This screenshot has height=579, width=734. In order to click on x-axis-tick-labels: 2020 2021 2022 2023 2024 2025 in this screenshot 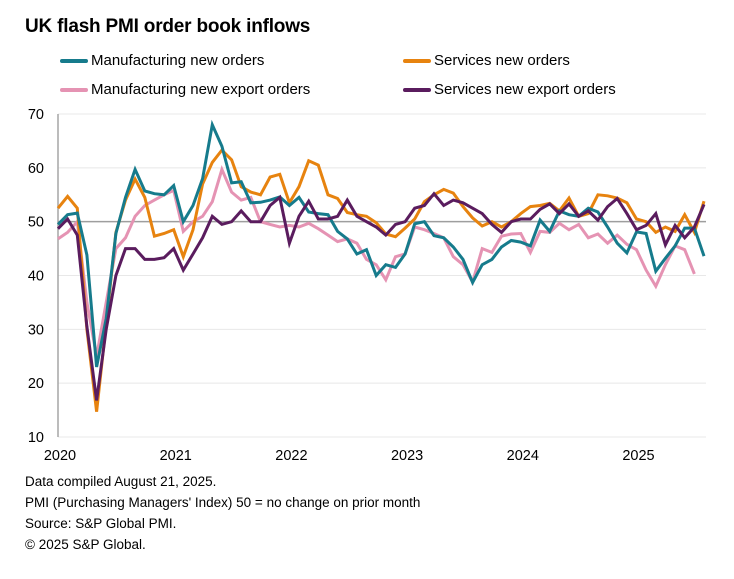, I will do `click(349, 456)`.